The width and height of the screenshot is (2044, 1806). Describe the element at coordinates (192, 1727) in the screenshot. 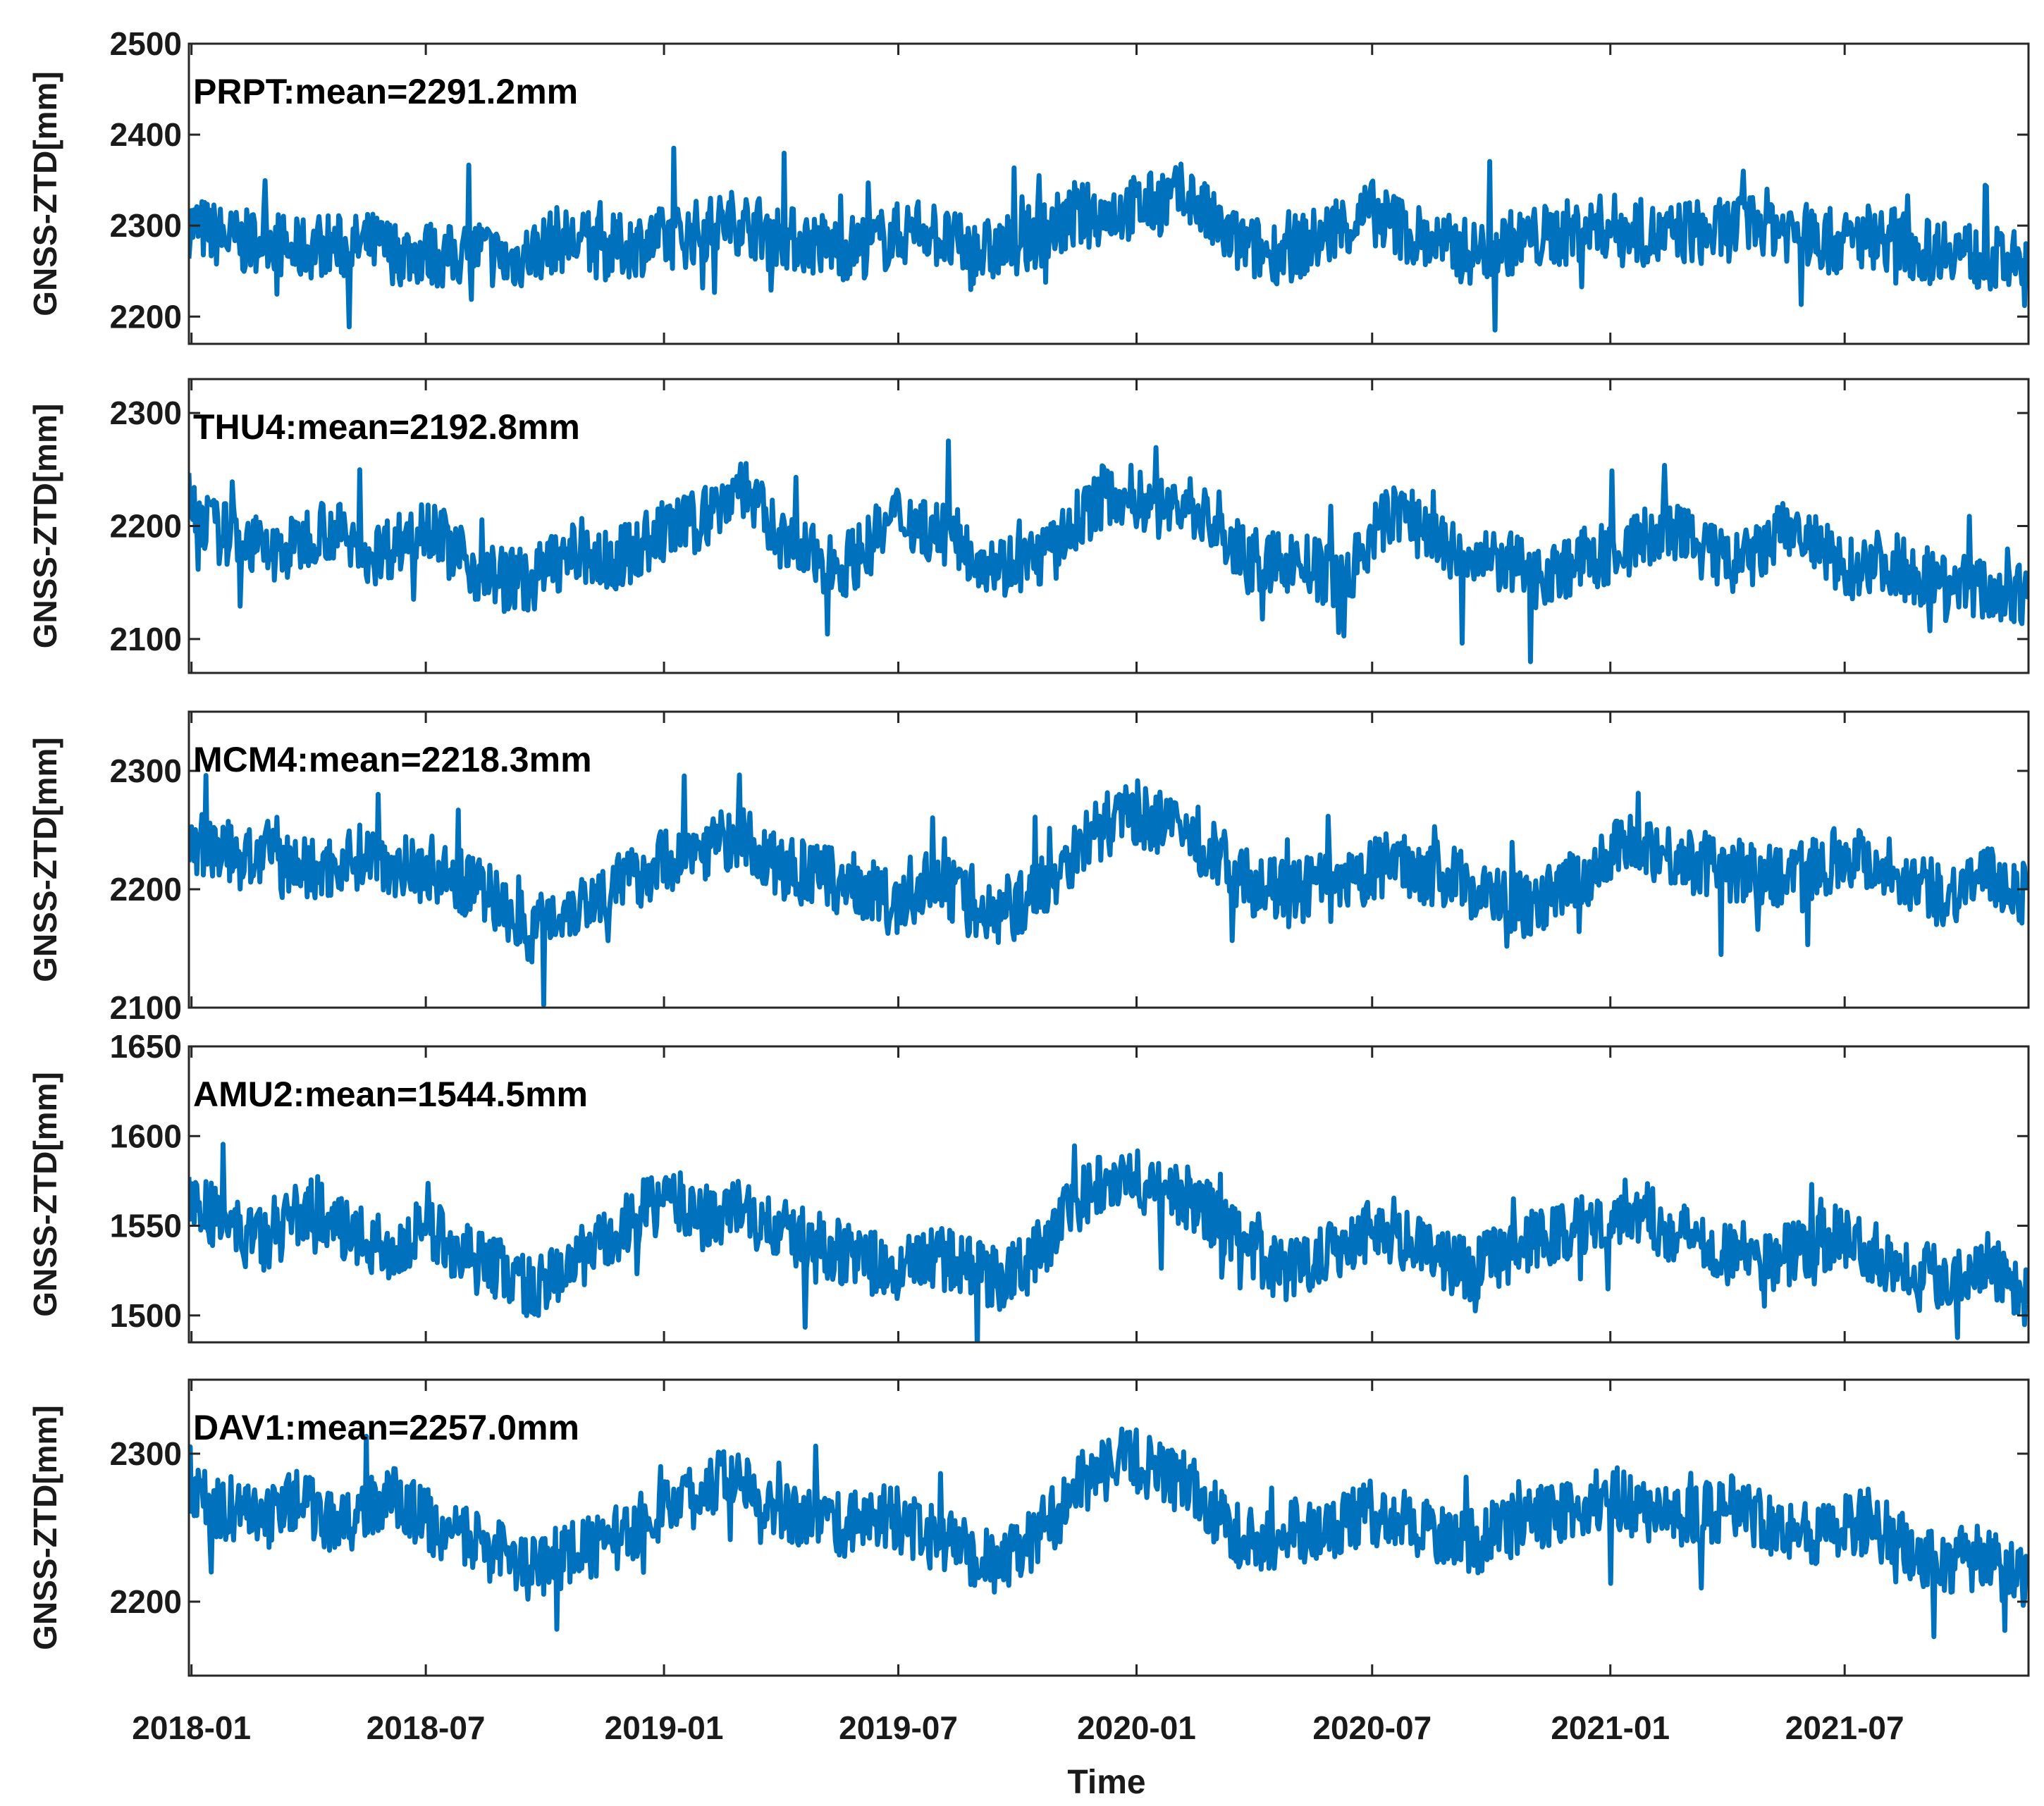

I see `x-tick-label: 2018-01` at that location.